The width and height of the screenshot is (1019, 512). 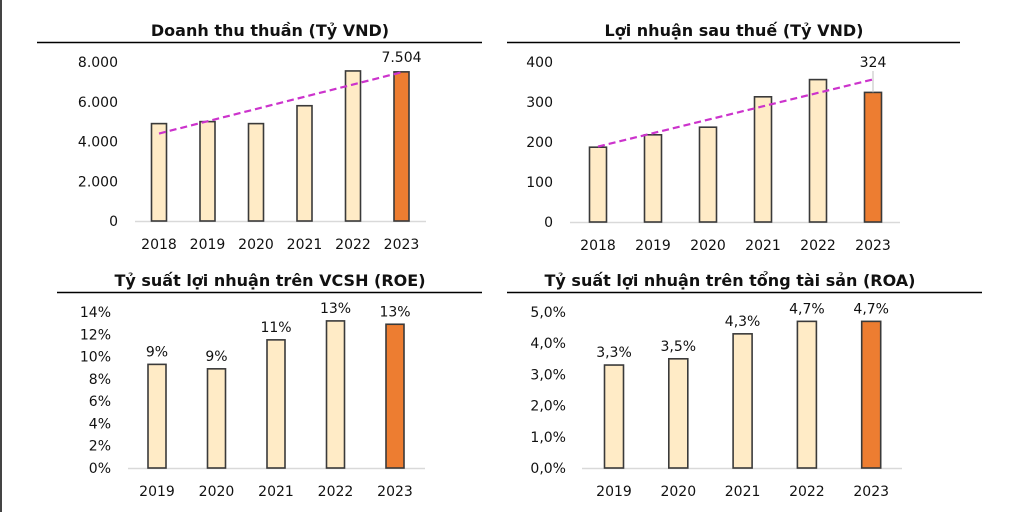 What do you see at coordinates (818, 246) in the screenshot?
I see `net-profit-xtick-label: 2022` at bounding box center [818, 246].